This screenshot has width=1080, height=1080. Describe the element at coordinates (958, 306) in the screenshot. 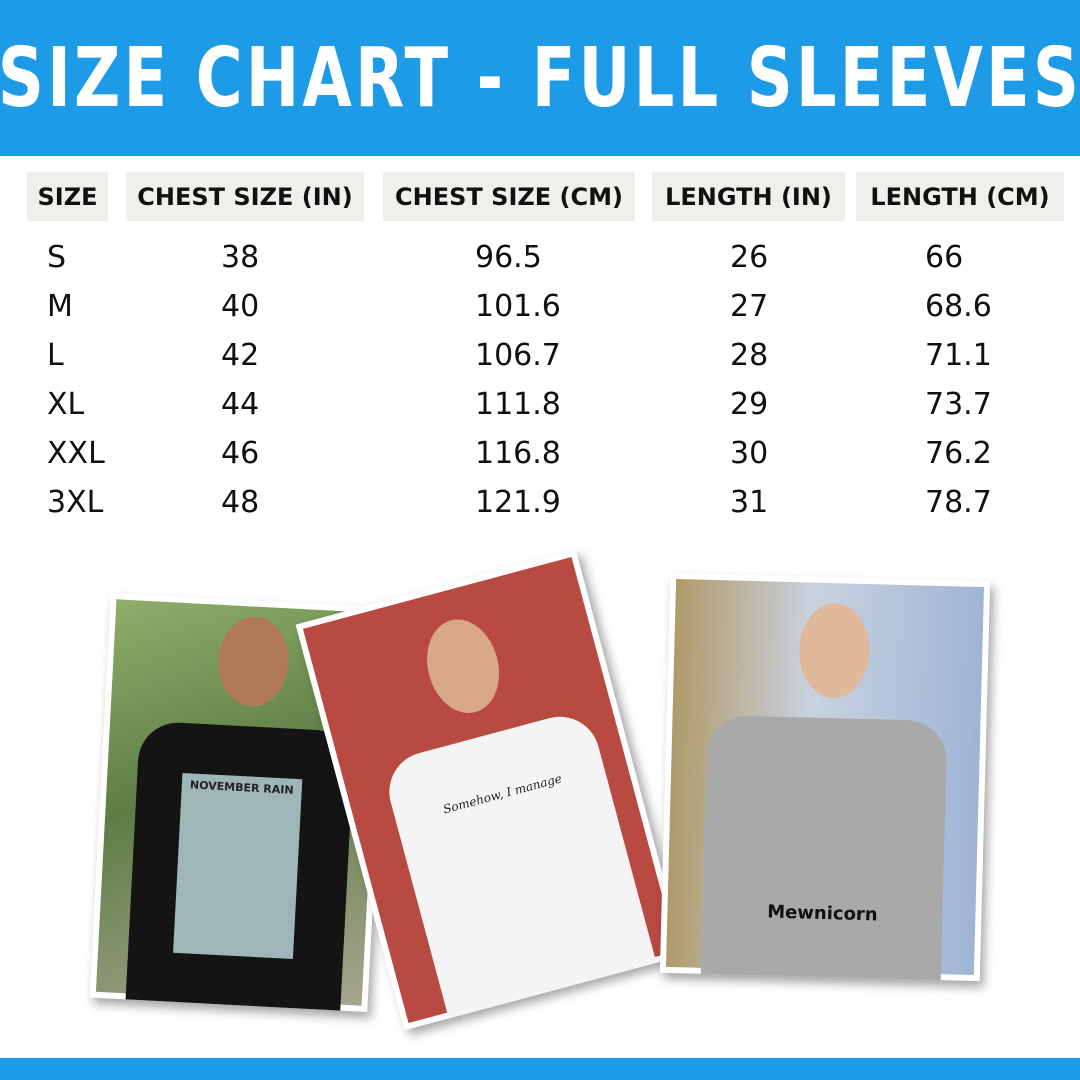

I see `table-cell: 68.6` at that location.